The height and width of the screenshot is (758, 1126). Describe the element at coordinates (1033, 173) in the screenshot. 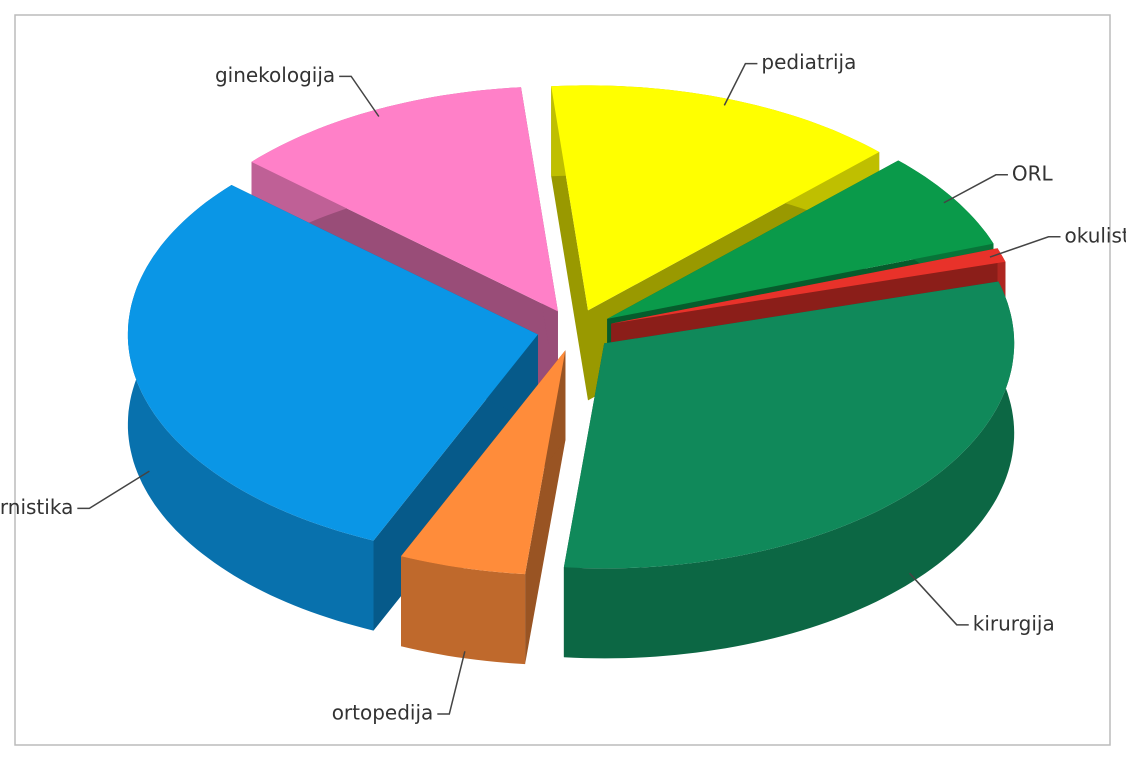

I see `slice-label: ORL` at that location.